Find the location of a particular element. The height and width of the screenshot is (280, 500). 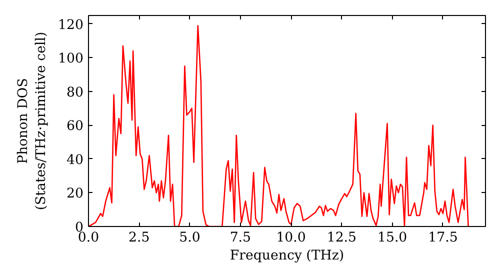

y-tick-label: 60 is located at coordinates (75, 126).